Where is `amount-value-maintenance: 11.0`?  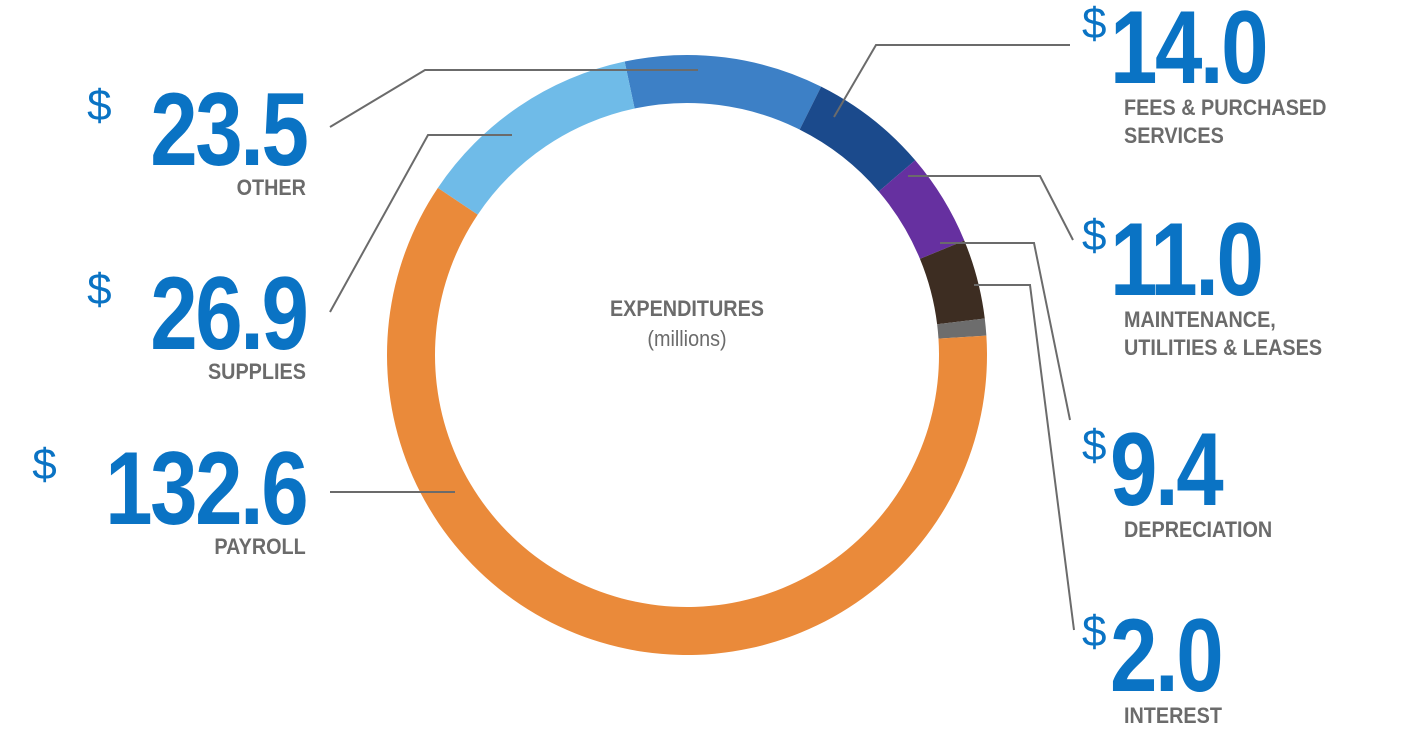 amount-value-maintenance: 11.0 is located at coordinates (1187, 260).